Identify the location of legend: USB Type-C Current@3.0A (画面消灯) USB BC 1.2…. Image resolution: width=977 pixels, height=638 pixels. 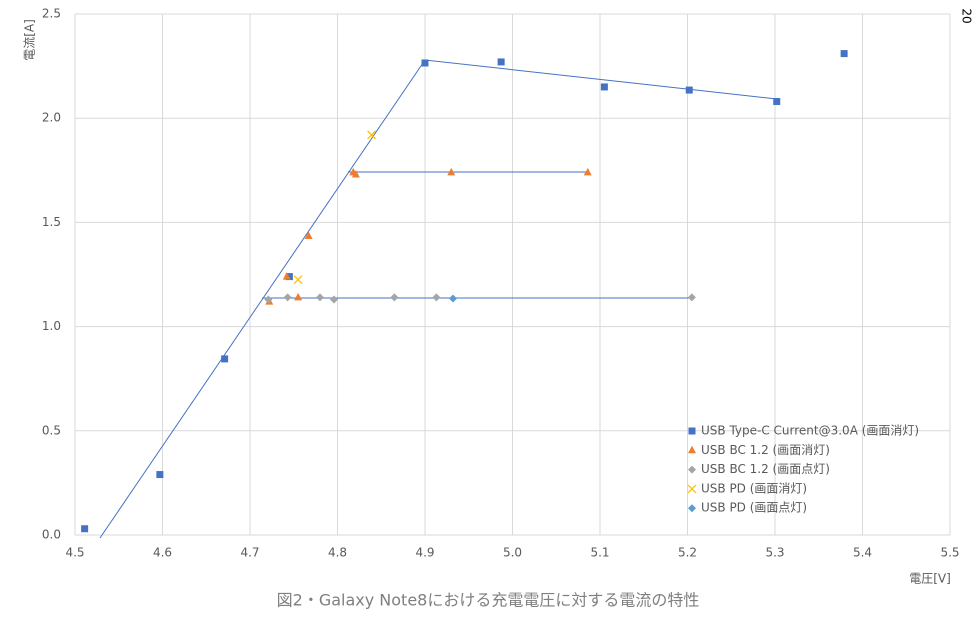
(803, 469).